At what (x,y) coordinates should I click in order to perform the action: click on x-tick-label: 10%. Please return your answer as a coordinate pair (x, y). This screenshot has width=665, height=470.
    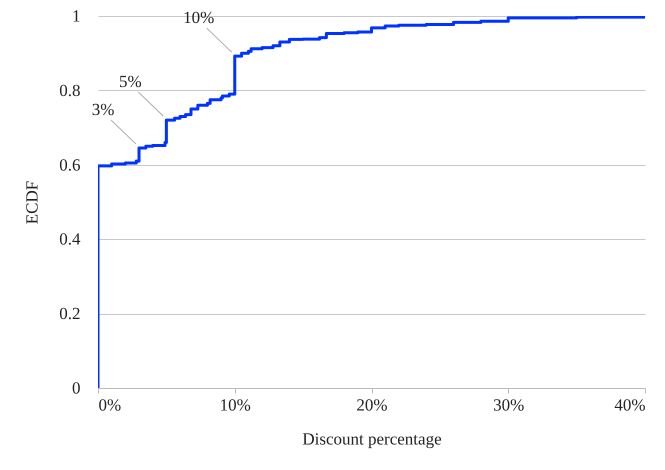
    Looking at the image, I should click on (235, 405).